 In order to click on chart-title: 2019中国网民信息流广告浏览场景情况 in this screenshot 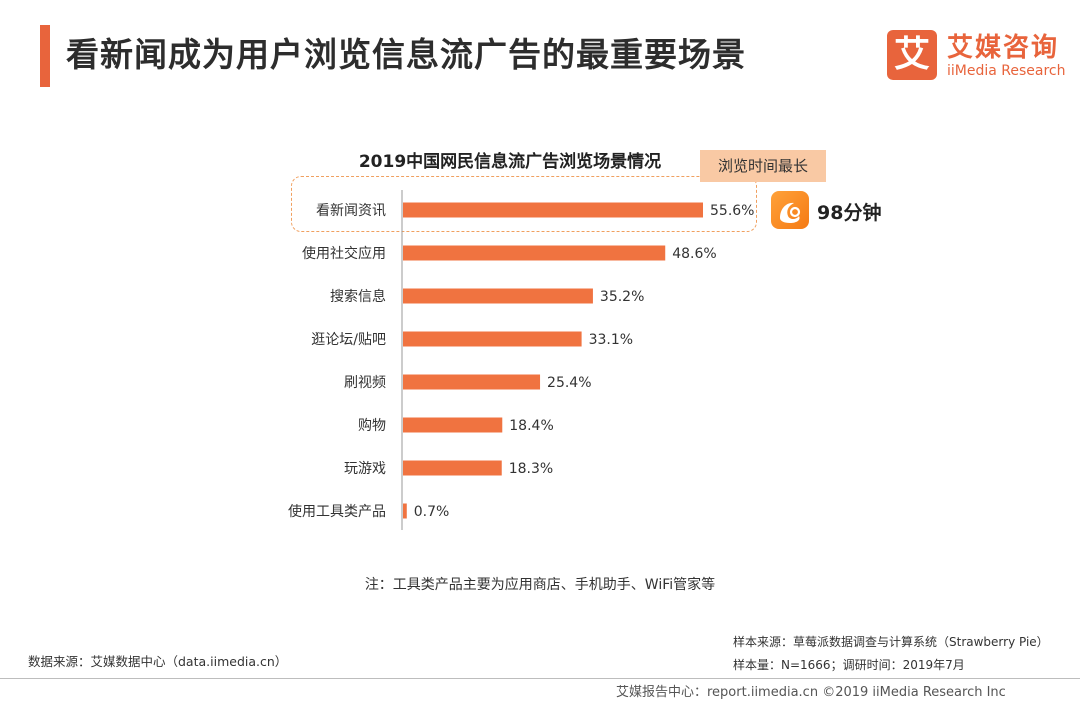, I will do `click(510, 162)`.